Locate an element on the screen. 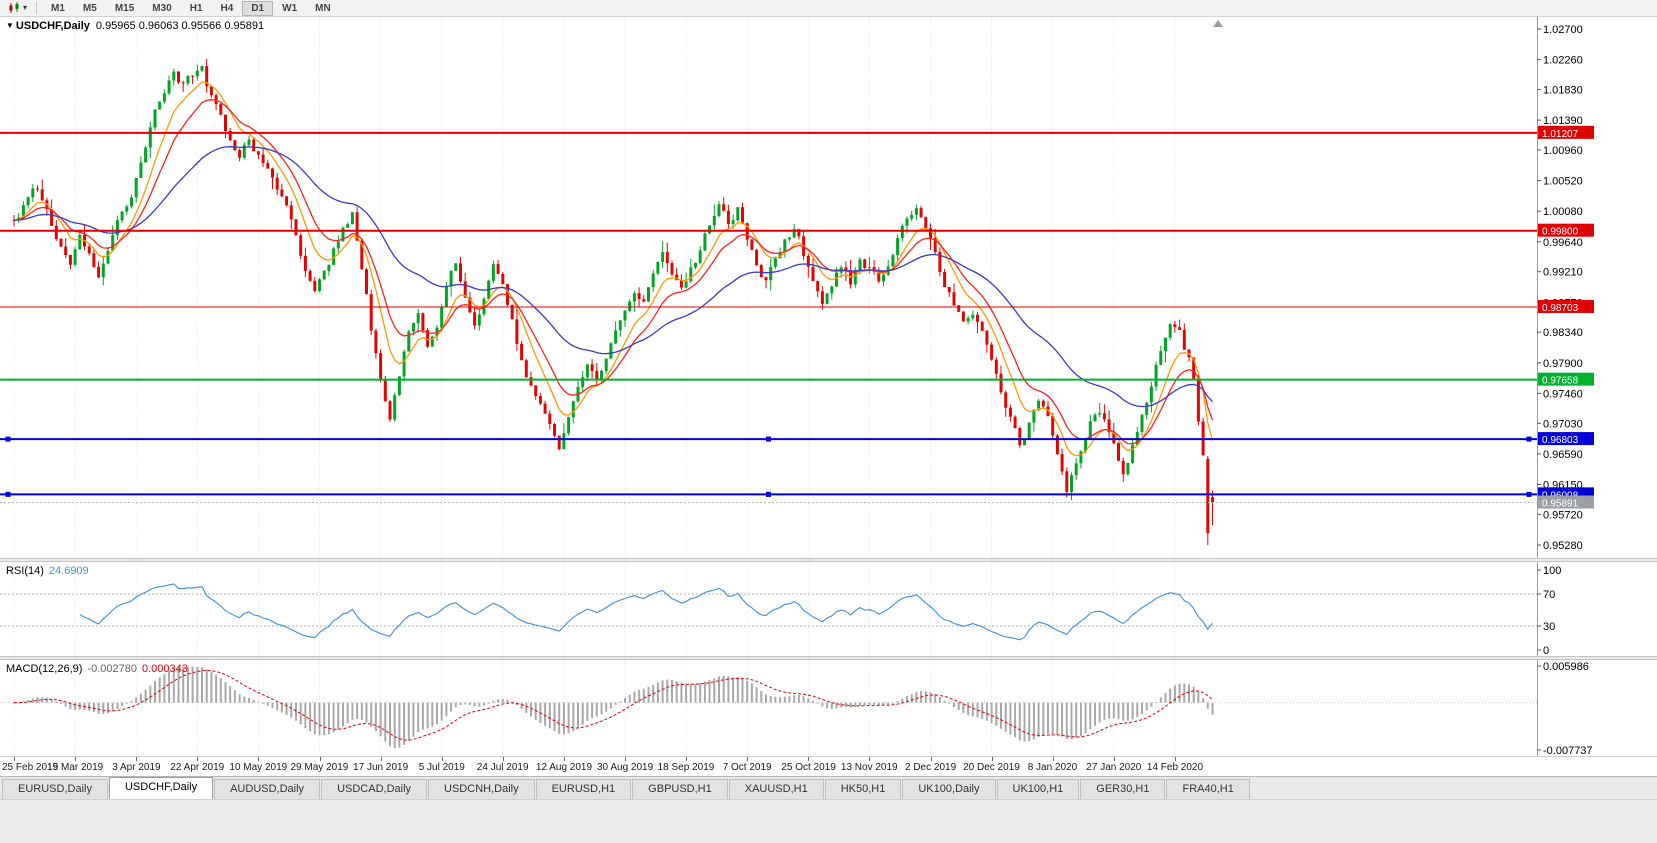  timeframe-button-mn: MN is located at coordinates (323, 8).